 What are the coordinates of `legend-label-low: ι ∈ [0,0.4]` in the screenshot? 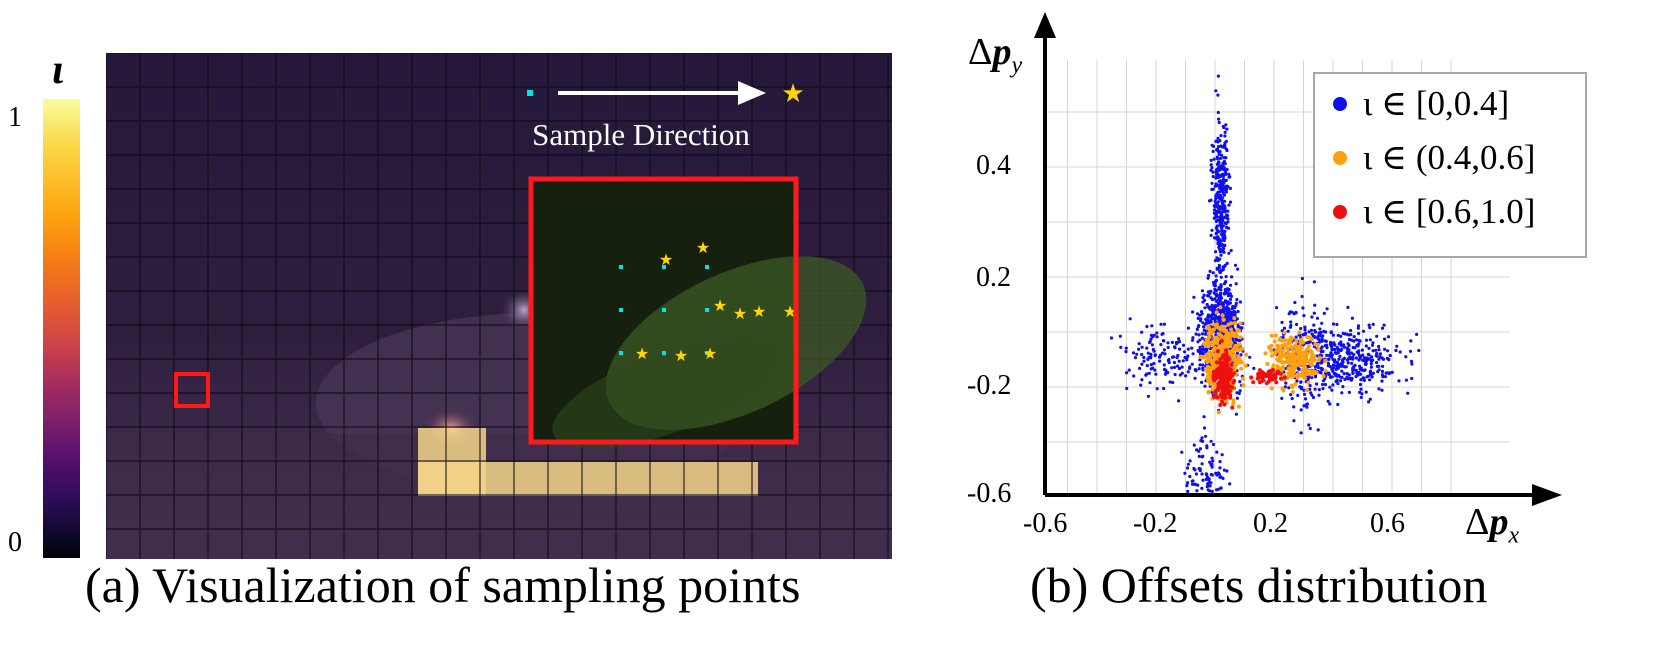 It's located at (1436, 103).